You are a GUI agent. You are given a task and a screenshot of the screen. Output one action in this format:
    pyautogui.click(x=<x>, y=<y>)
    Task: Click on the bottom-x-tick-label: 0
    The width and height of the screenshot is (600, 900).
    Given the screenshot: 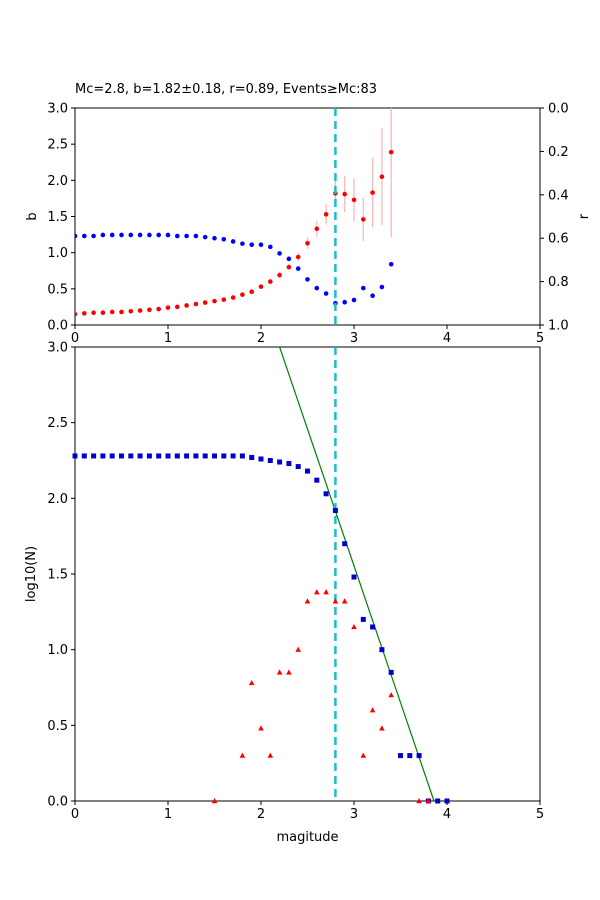 What is the action you would take?
    pyautogui.click(x=75, y=814)
    